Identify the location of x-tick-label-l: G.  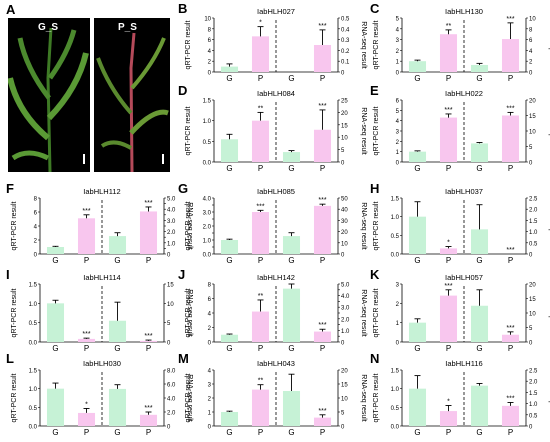
(55, 432).